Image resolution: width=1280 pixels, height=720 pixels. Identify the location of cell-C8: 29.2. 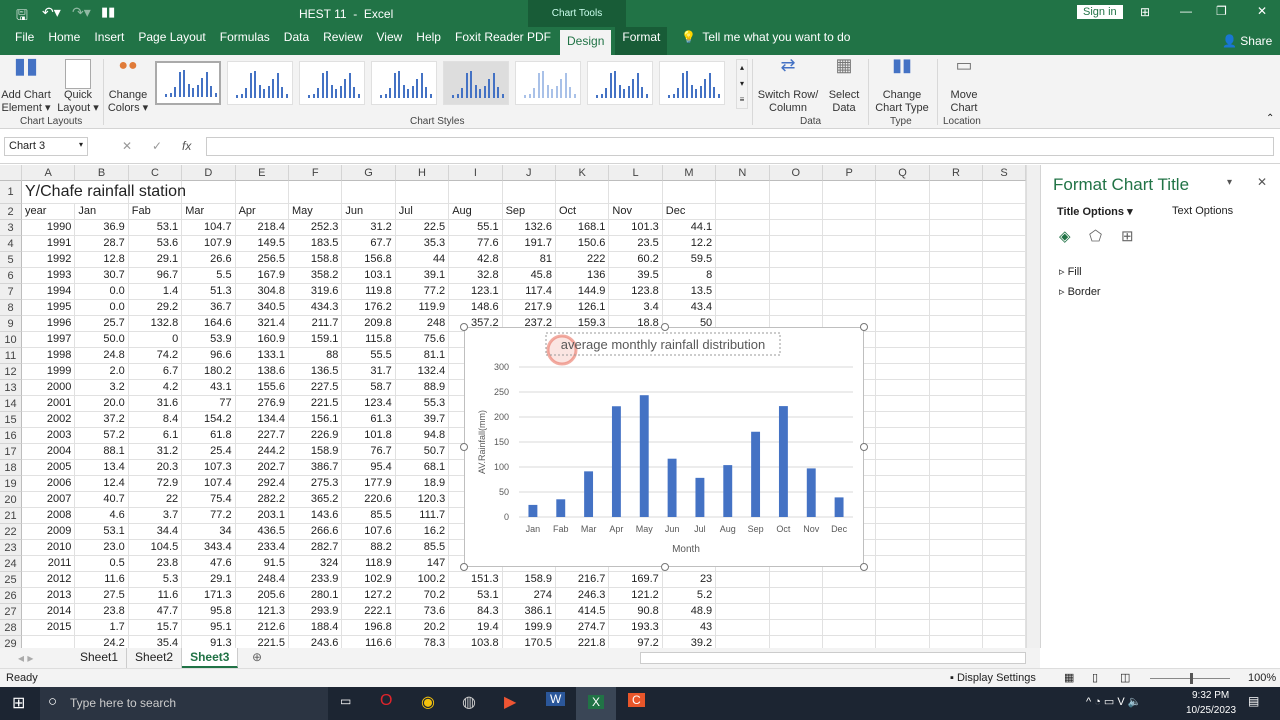
(155, 308).